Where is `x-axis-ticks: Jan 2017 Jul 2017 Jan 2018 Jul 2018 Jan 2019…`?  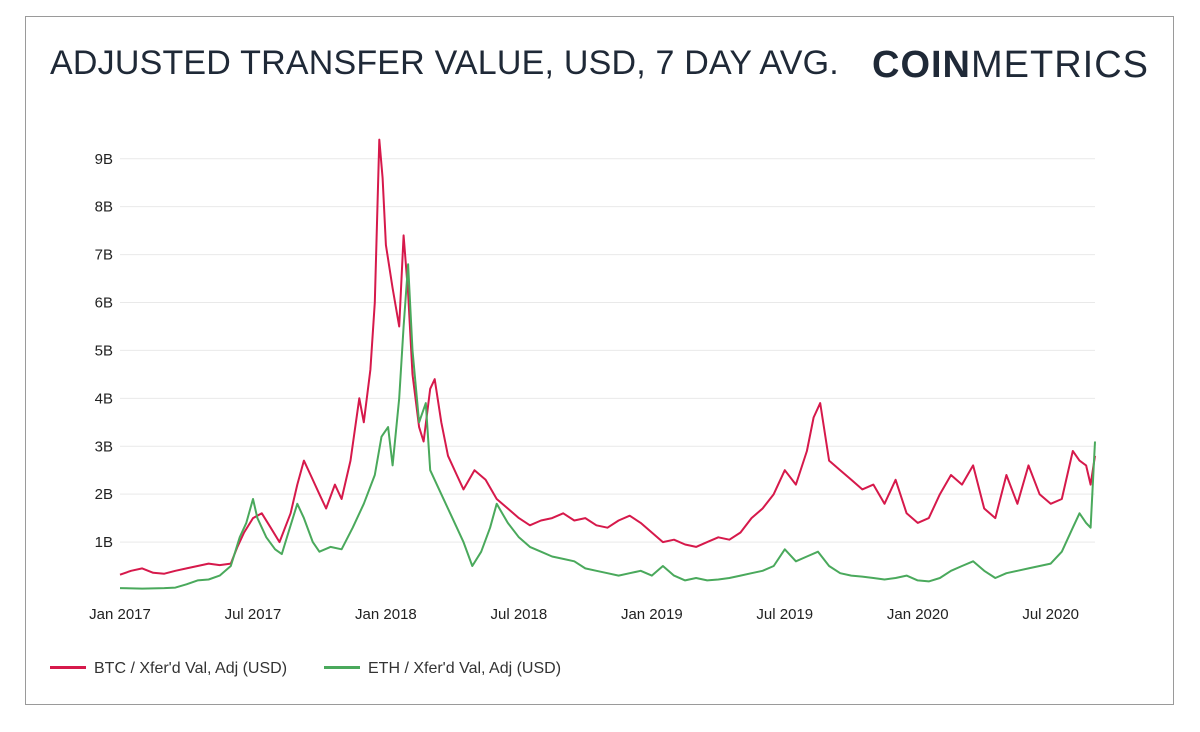
x-axis-ticks: Jan 2017 Jul 2017 Jan 2018 Jul 2018 Jan 2019… is located at coordinates (584, 614).